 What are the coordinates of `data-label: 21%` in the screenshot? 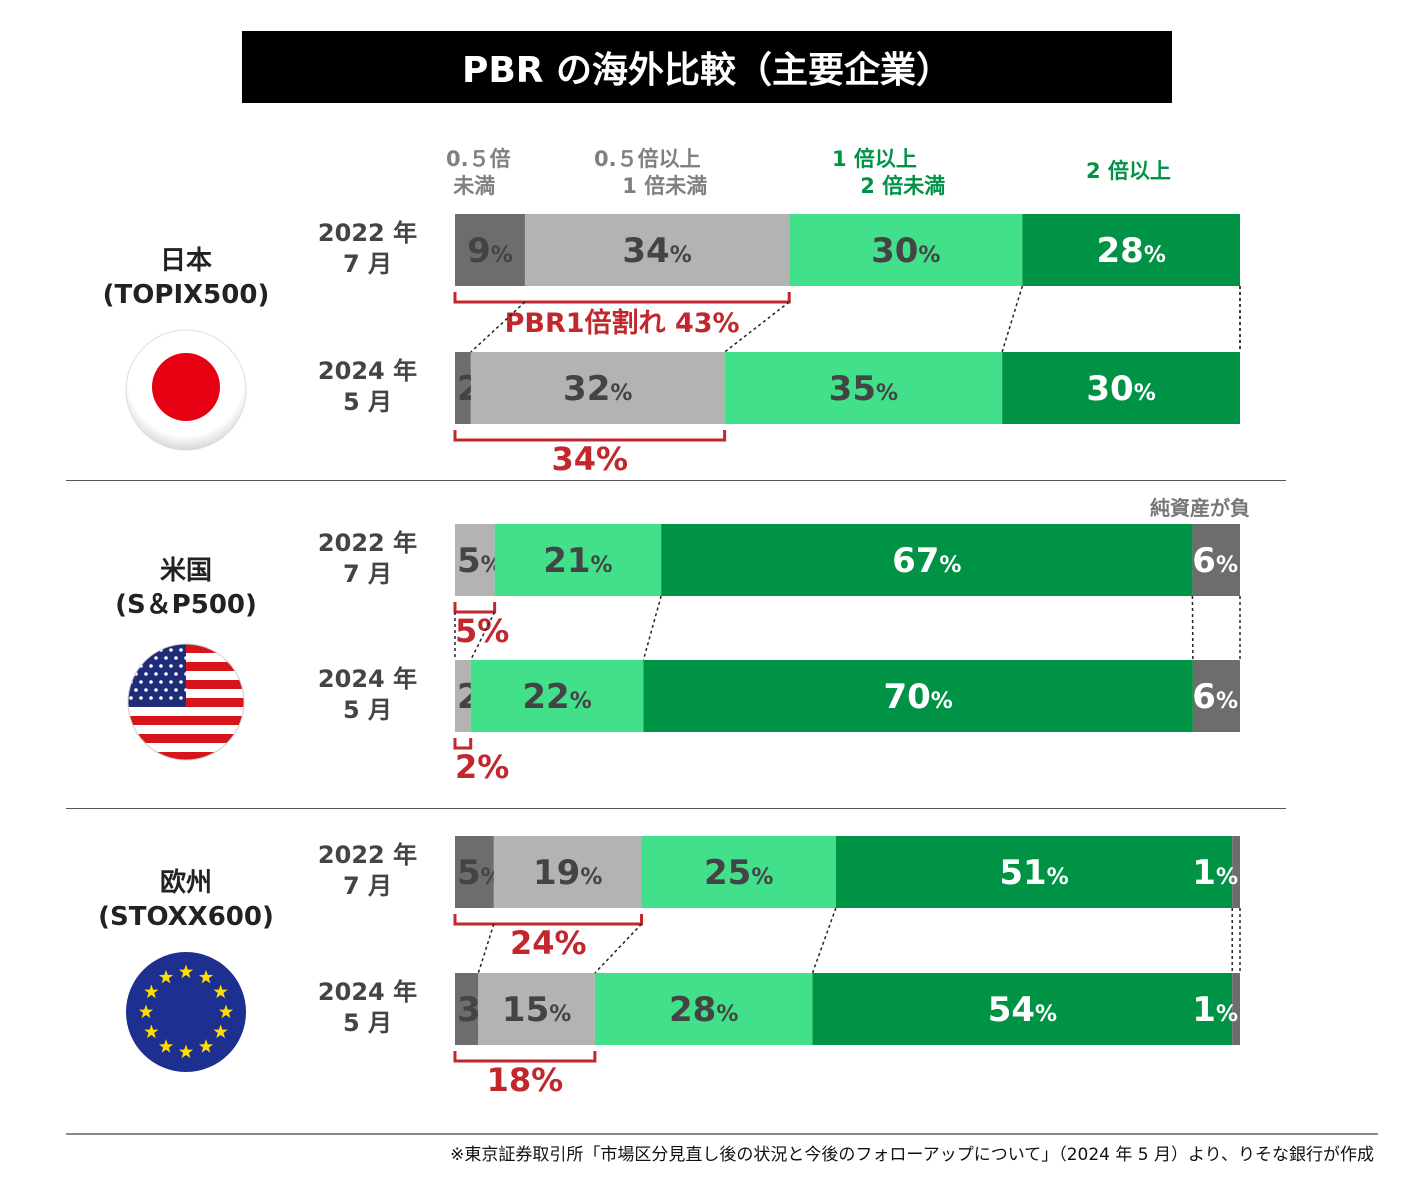 It's located at (577, 561).